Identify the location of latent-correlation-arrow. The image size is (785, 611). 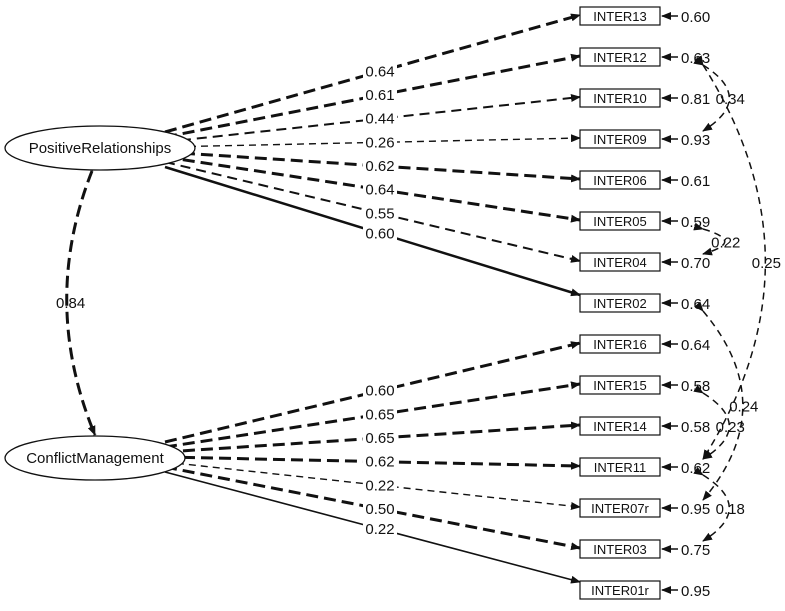
(82, 298).